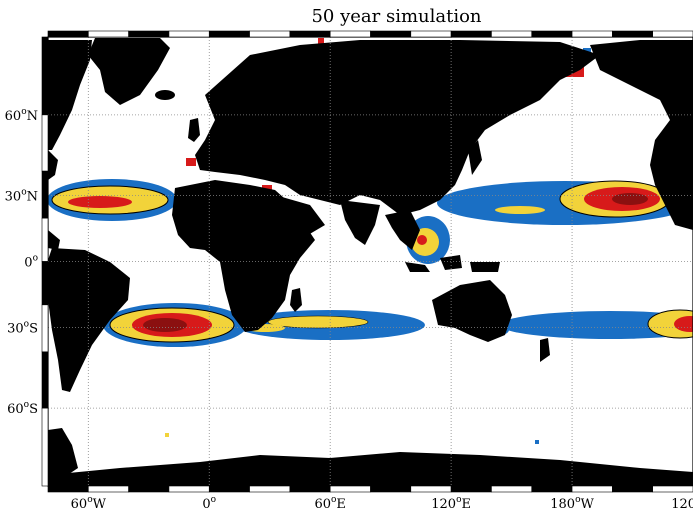 This screenshot has height=523, width=693. I want to click on north-pacific-gyre, so click(565, 202).